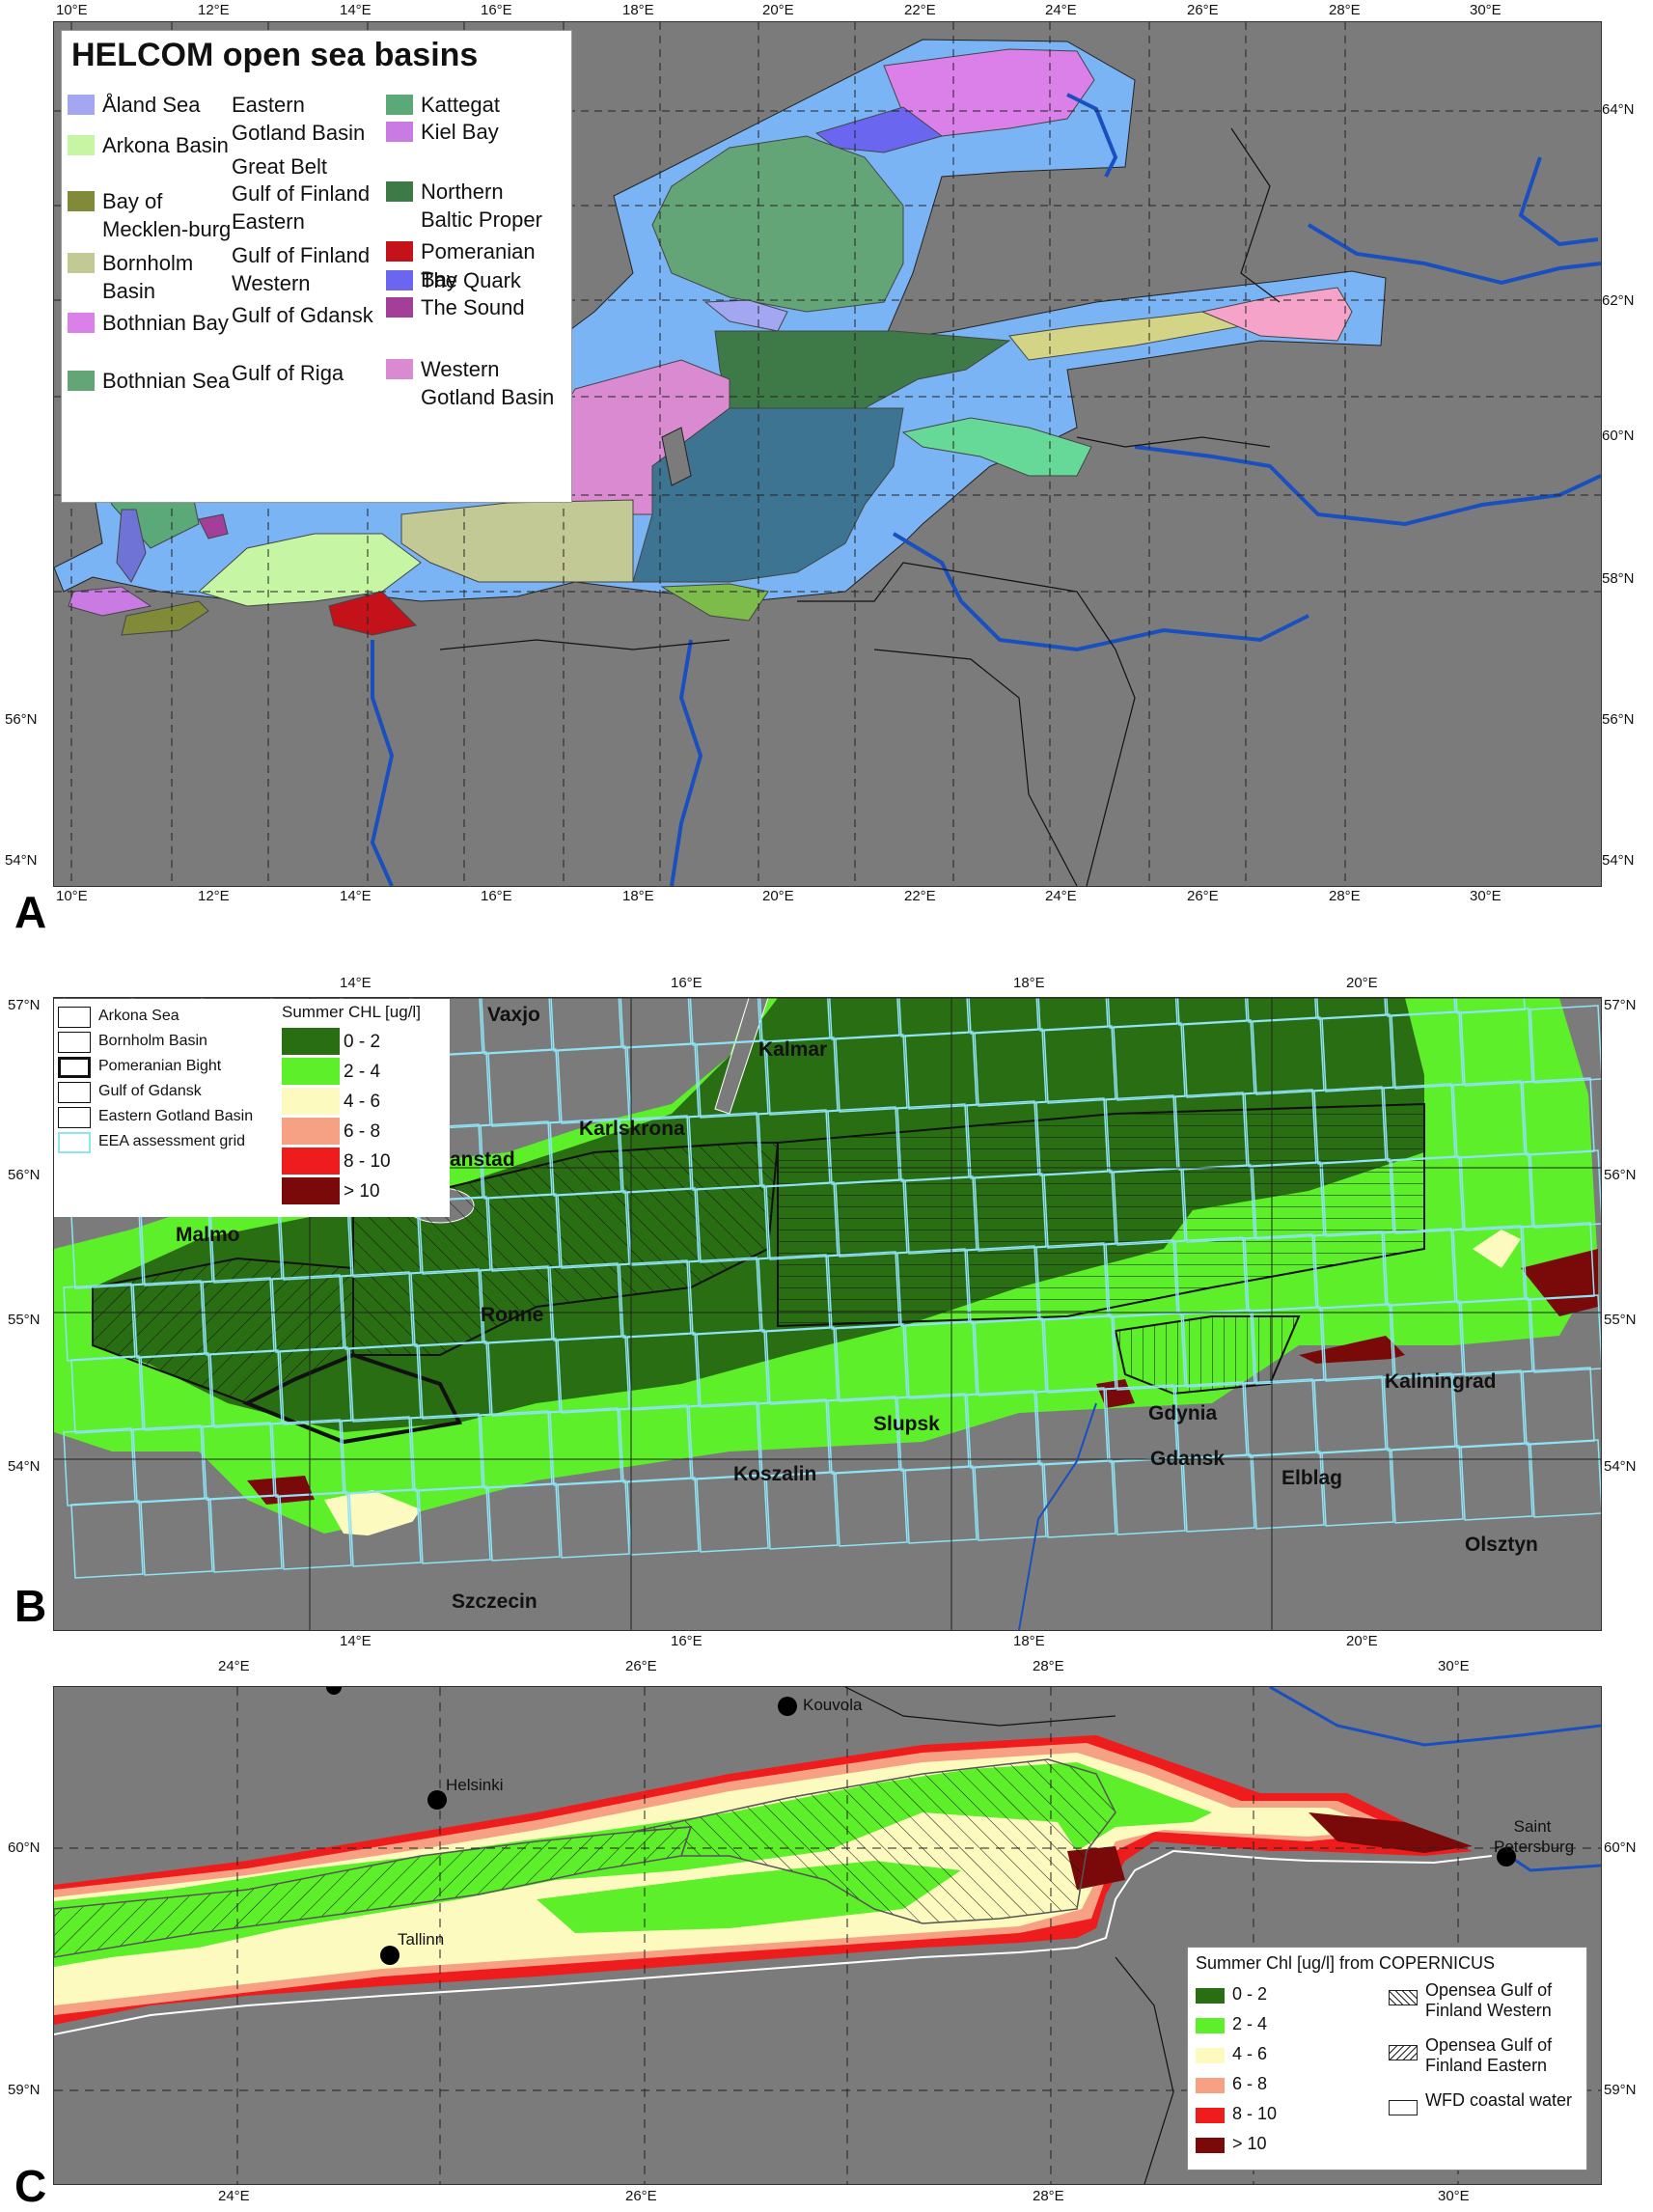 This screenshot has height=2212, width=1653. Describe the element at coordinates (638, 896) in the screenshot. I see `a-xtick-bottom: 18°E` at that location.